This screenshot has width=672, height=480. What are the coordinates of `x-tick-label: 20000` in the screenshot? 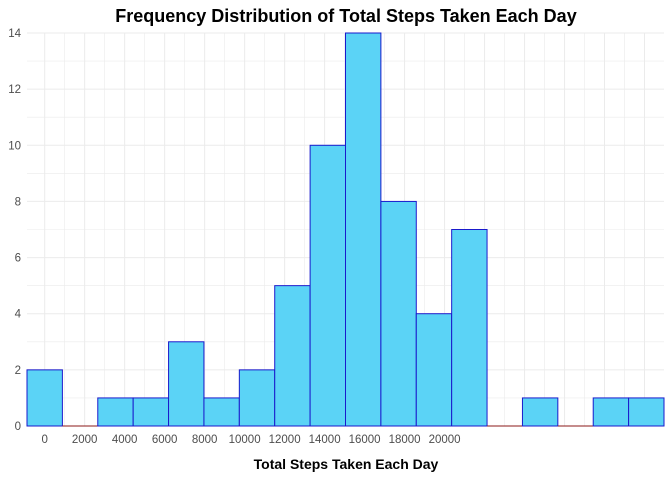 It's located at (445, 440).